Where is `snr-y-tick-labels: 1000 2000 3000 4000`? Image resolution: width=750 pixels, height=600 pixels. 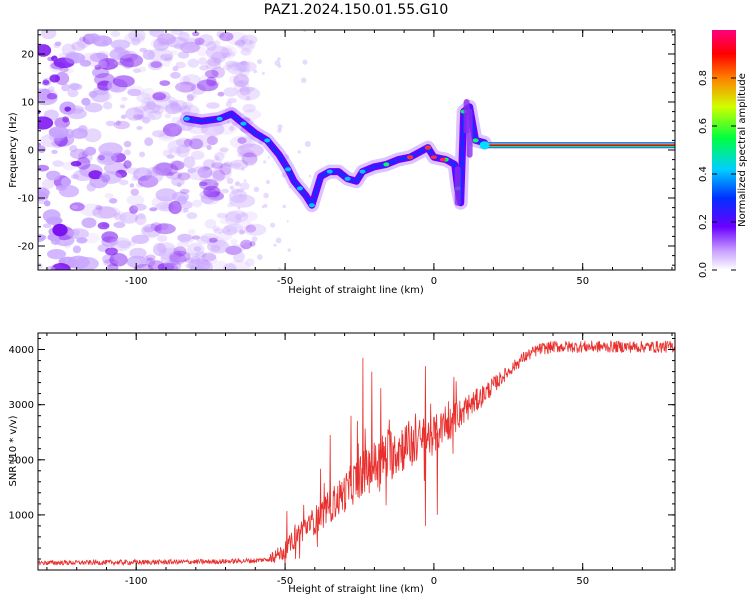 snr-y-tick-labels: 1000 2000 3000 4000 is located at coordinates (21, 433).